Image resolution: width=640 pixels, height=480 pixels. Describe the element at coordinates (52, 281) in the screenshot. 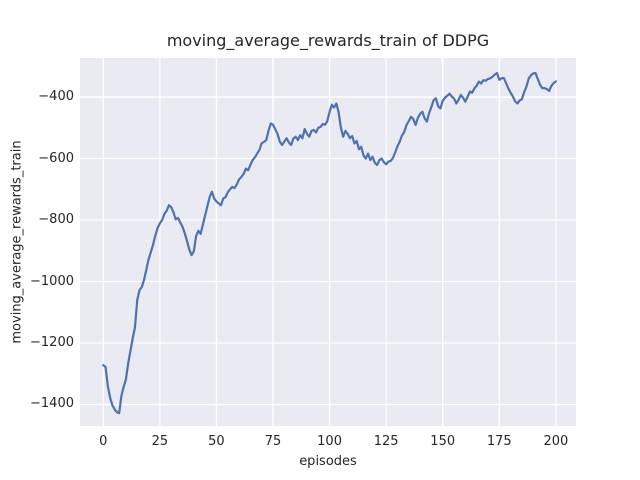

I see `y-tick-label: −1000` at that location.